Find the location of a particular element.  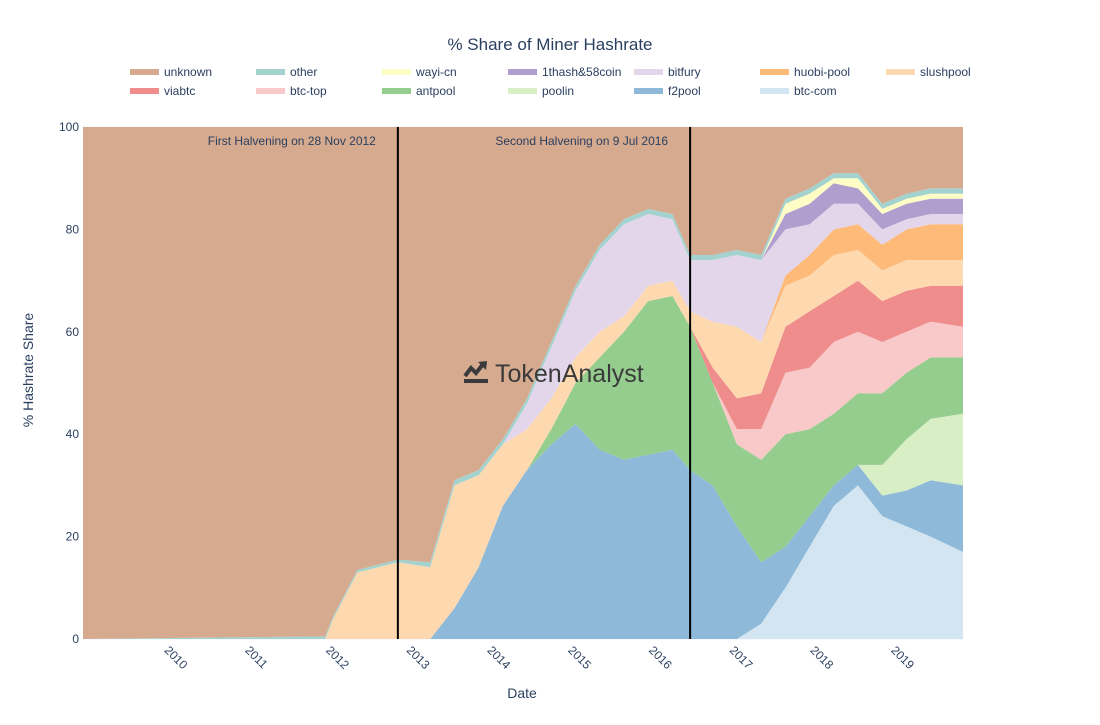

legend-item-wayi-cn: wayi-cn is located at coordinates (419, 72).